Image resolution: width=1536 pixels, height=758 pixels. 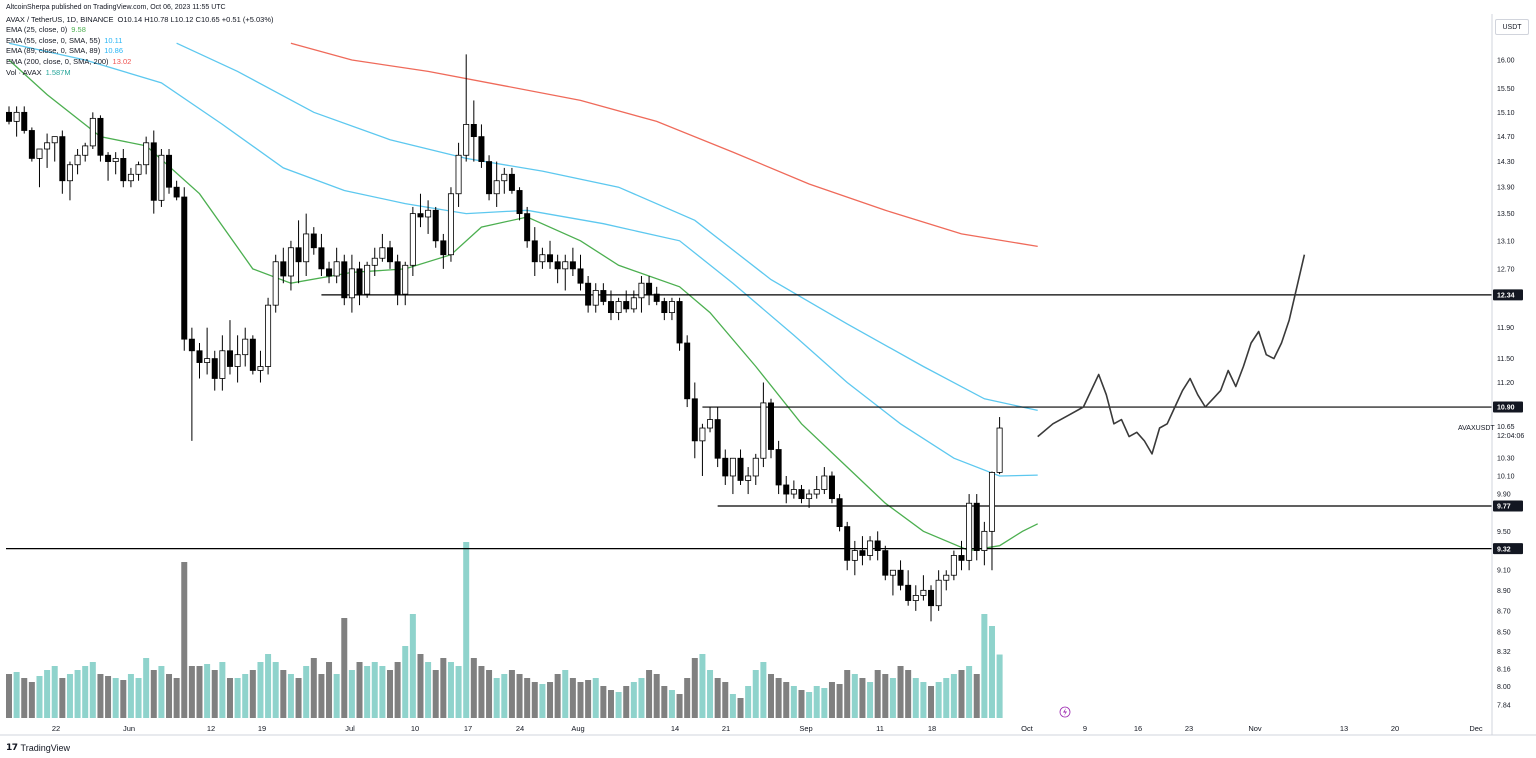 What do you see at coordinates (880, 728) in the screenshot?
I see `time-tick-label: 11` at bounding box center [880, 728].